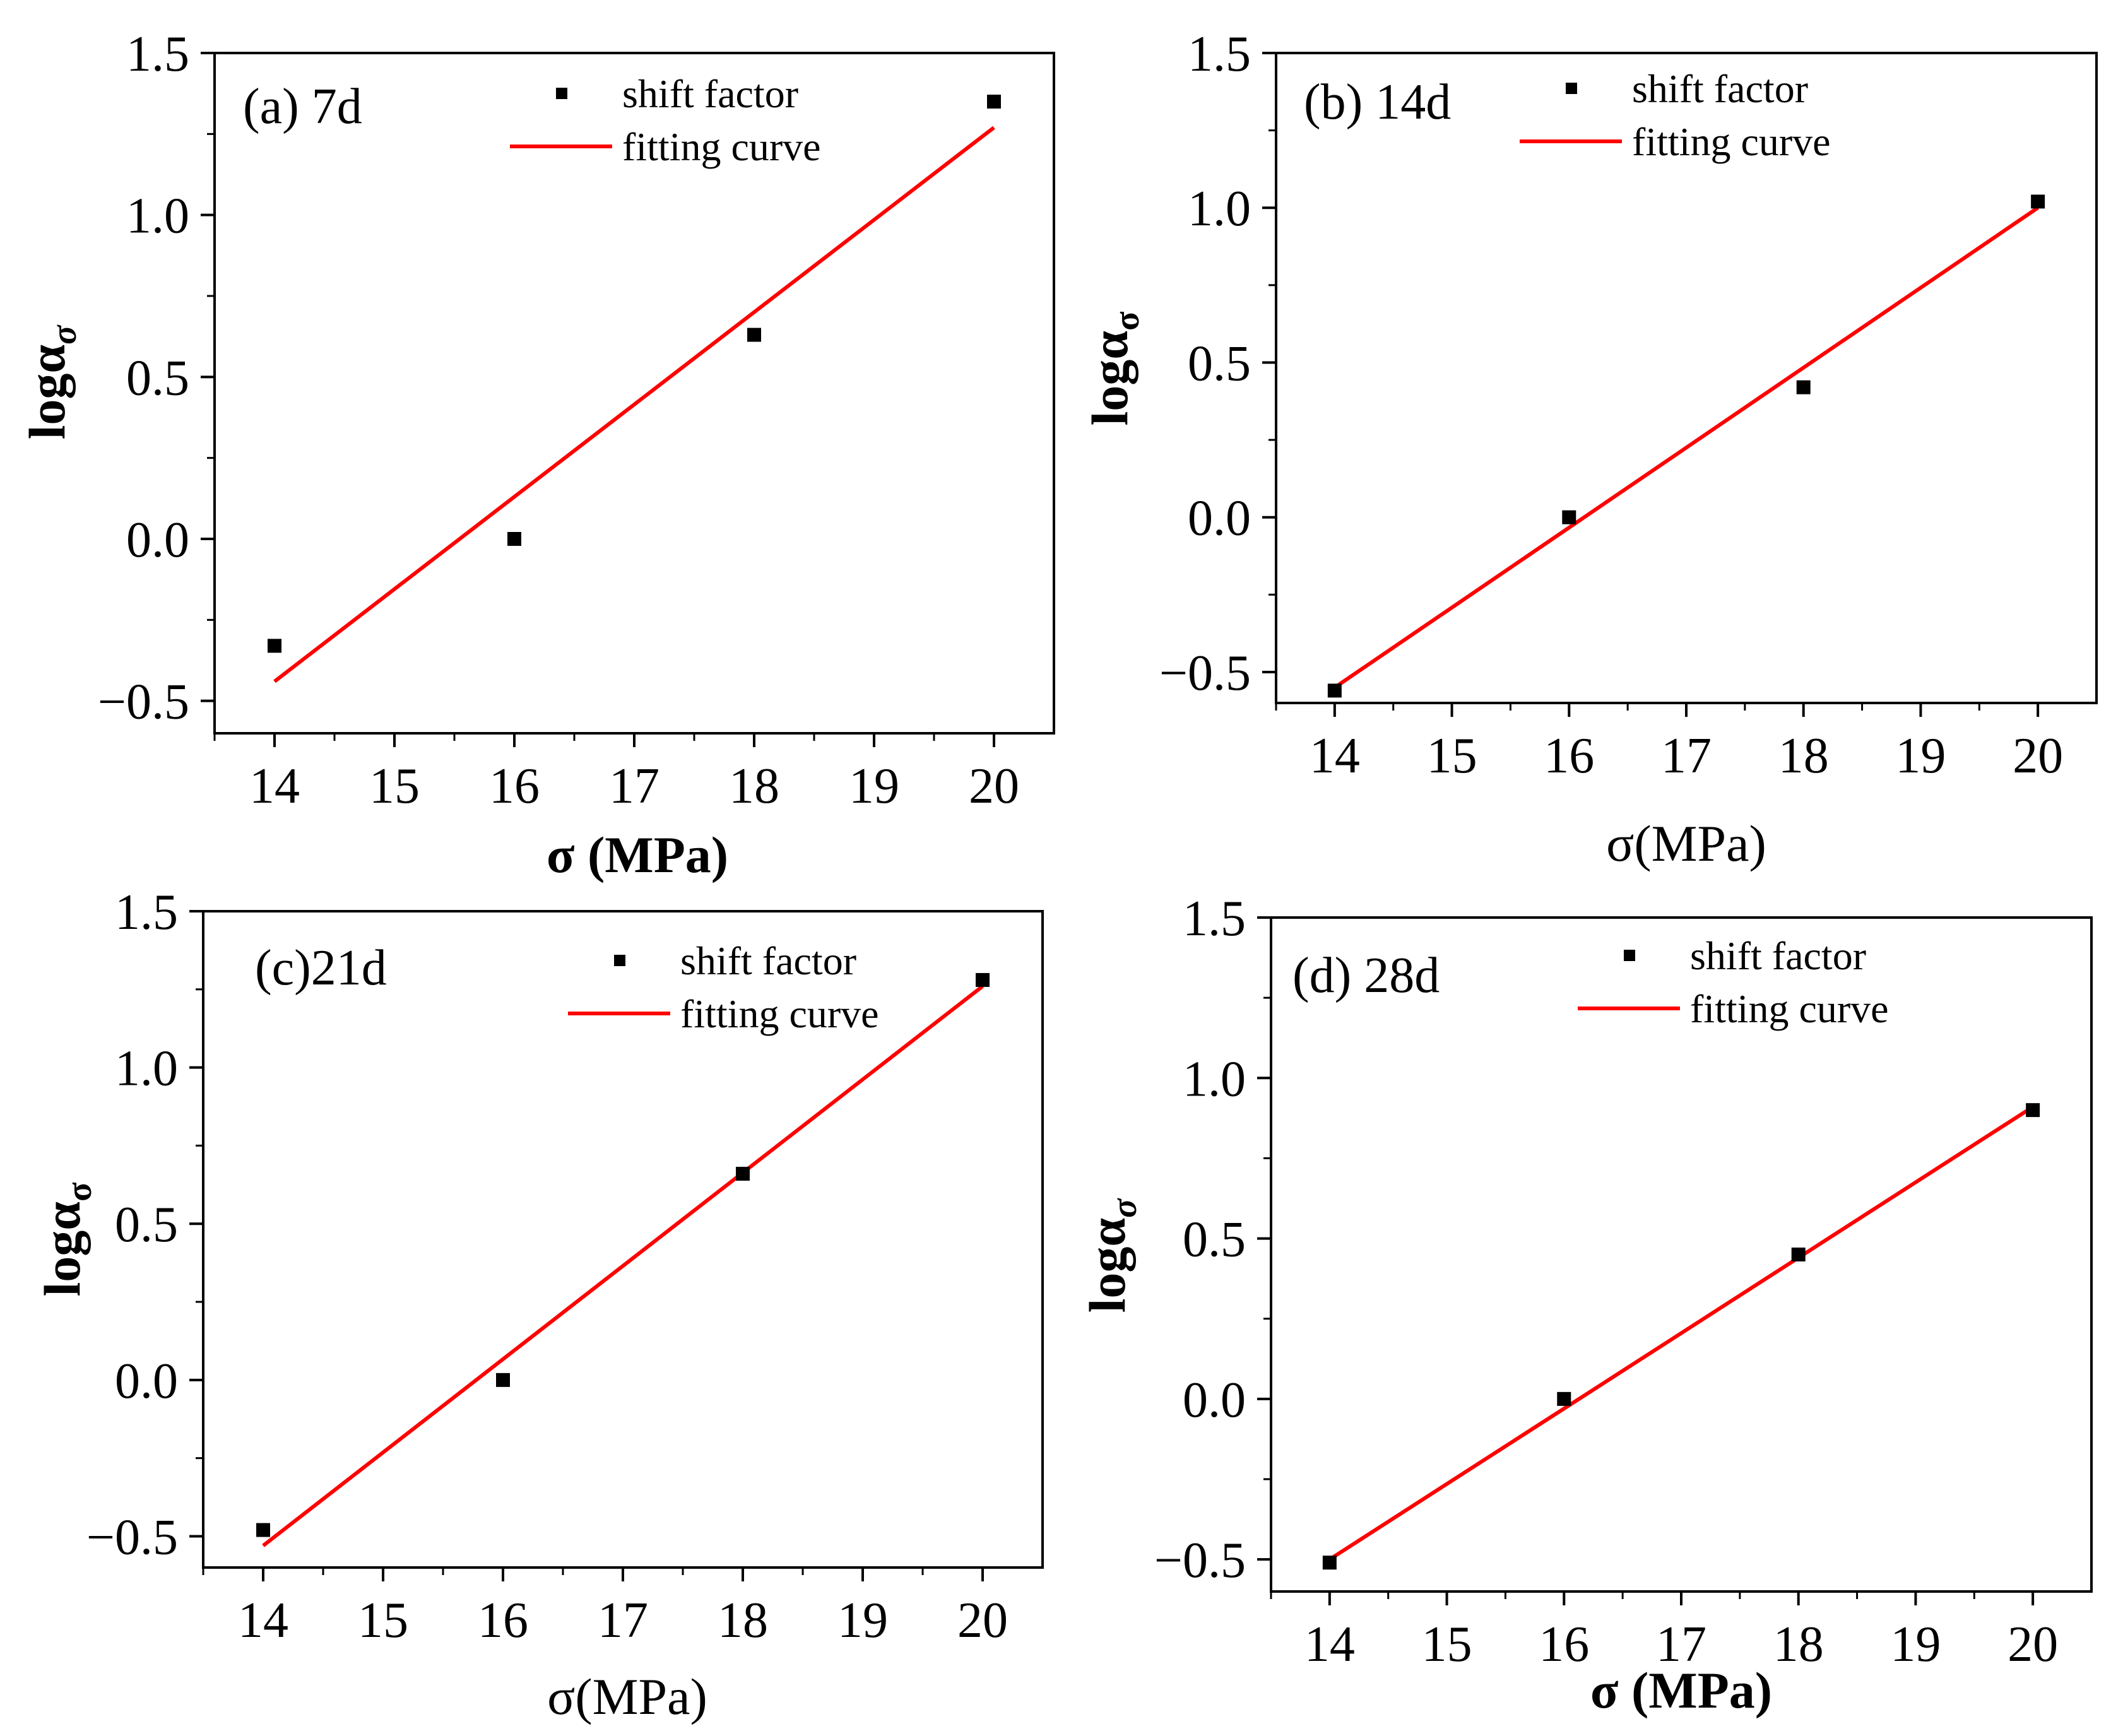 The image size is (2123, 1736). What do you see at coordinates (302, 106) in the screenshot?
I see `panel-label: (a) 7d` at bounding box center [302, 106].